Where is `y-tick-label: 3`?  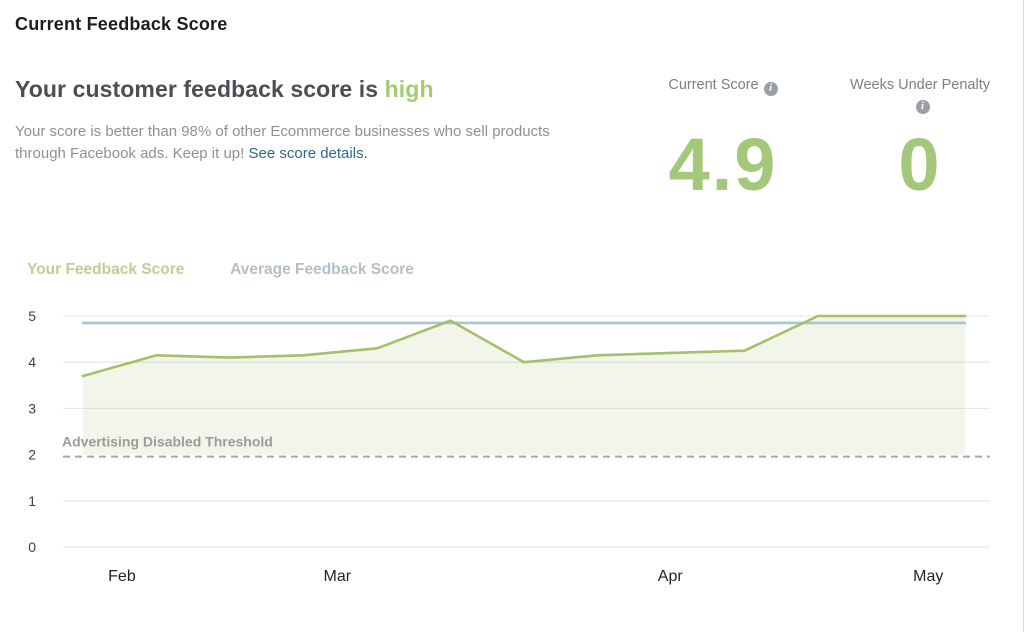 y-tick-label: 3 is located at coordinates (32, 408).